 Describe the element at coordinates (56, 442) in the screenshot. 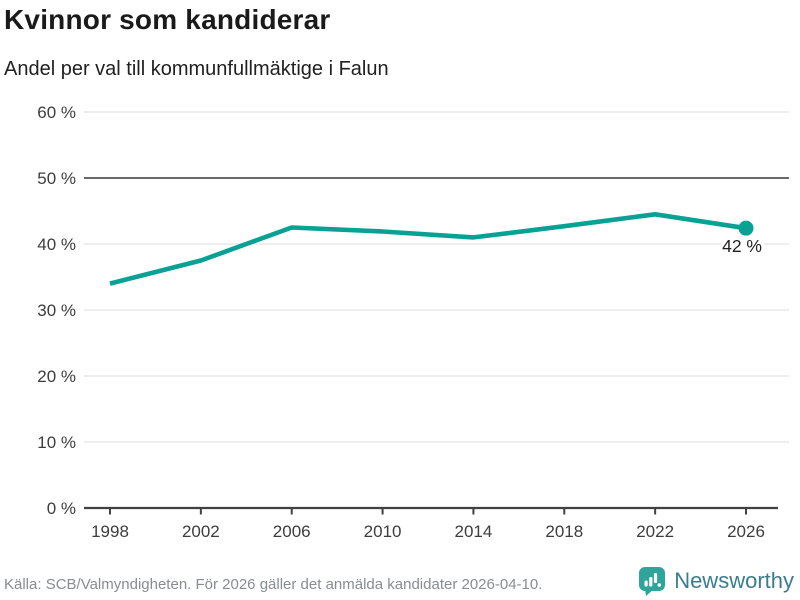

I see `y-tick-label: 10 %` at that location.